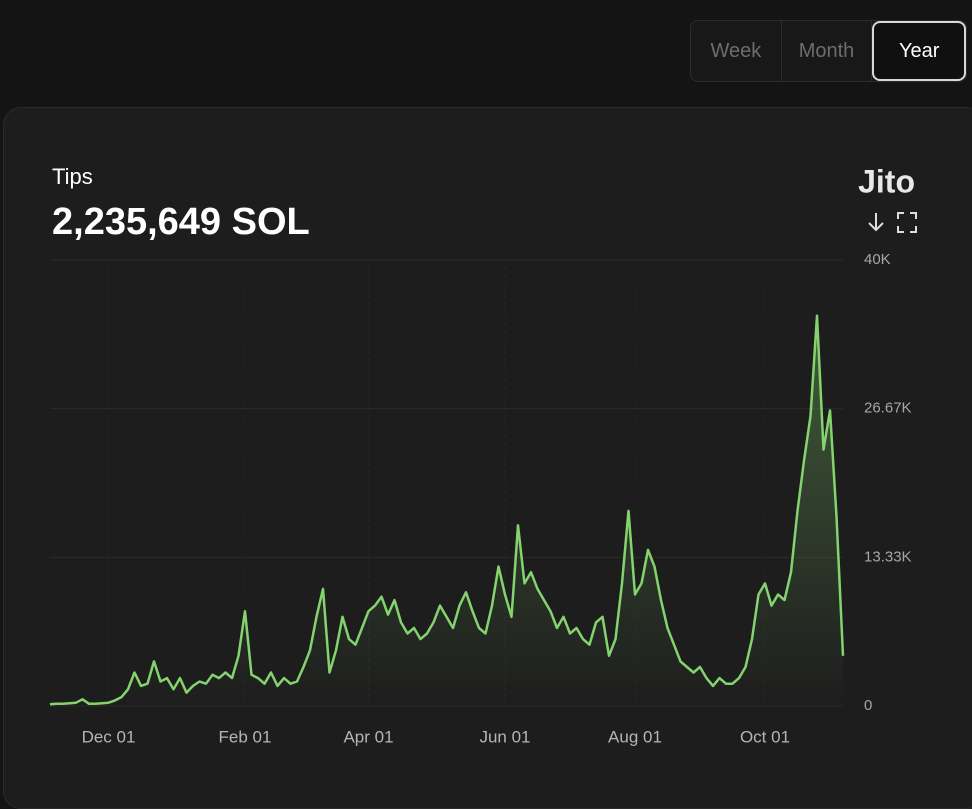 The image size is (972, 809). I want to click on x-tick-label: Jun 01, so click(504, 736).